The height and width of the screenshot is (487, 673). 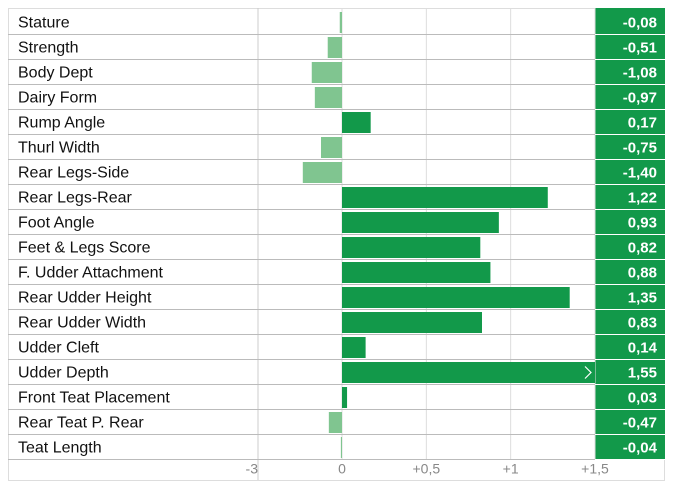 I want to click on value-label: 0,93, so click(x=642, y=222).